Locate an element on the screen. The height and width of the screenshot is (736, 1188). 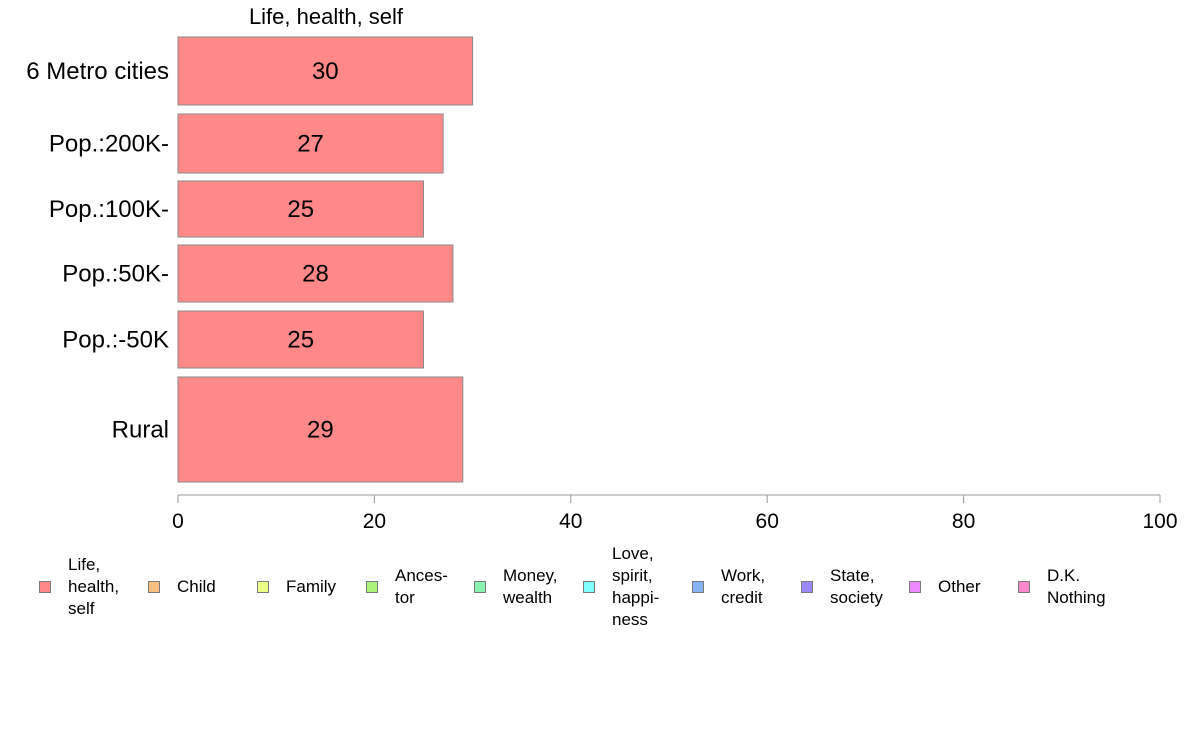
x-tick-label: 0 is located at coordinates (178, 521).